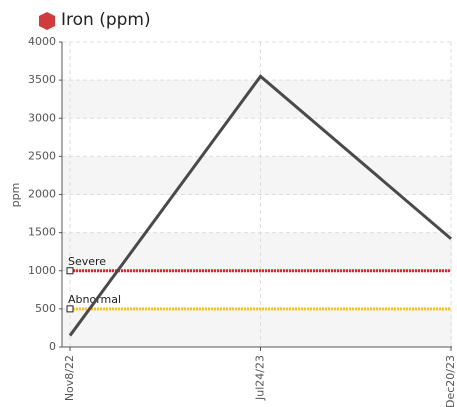  I want to click on threshold-label: Severe, so click(87, 261).